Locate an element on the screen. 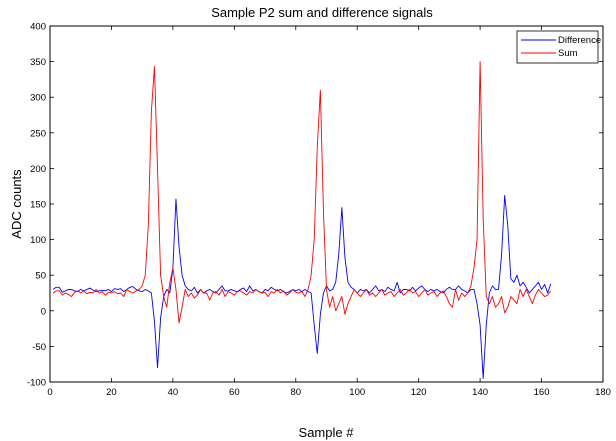  x-tick-label: 120 is located at coordinates (419, 392).